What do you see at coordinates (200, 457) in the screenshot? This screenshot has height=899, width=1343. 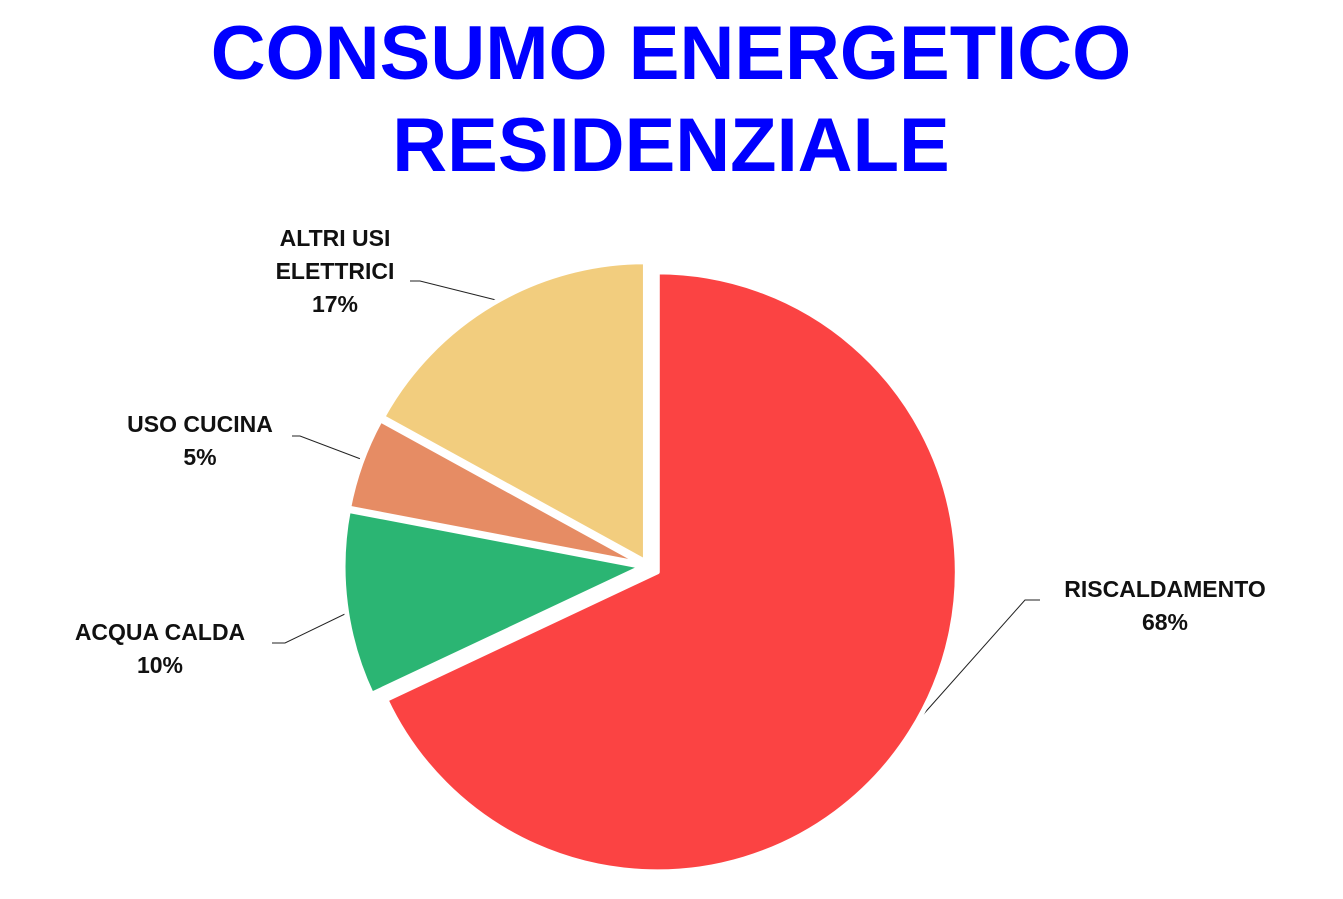 I see `value-label: 5%` at bounding box center [200, 457].